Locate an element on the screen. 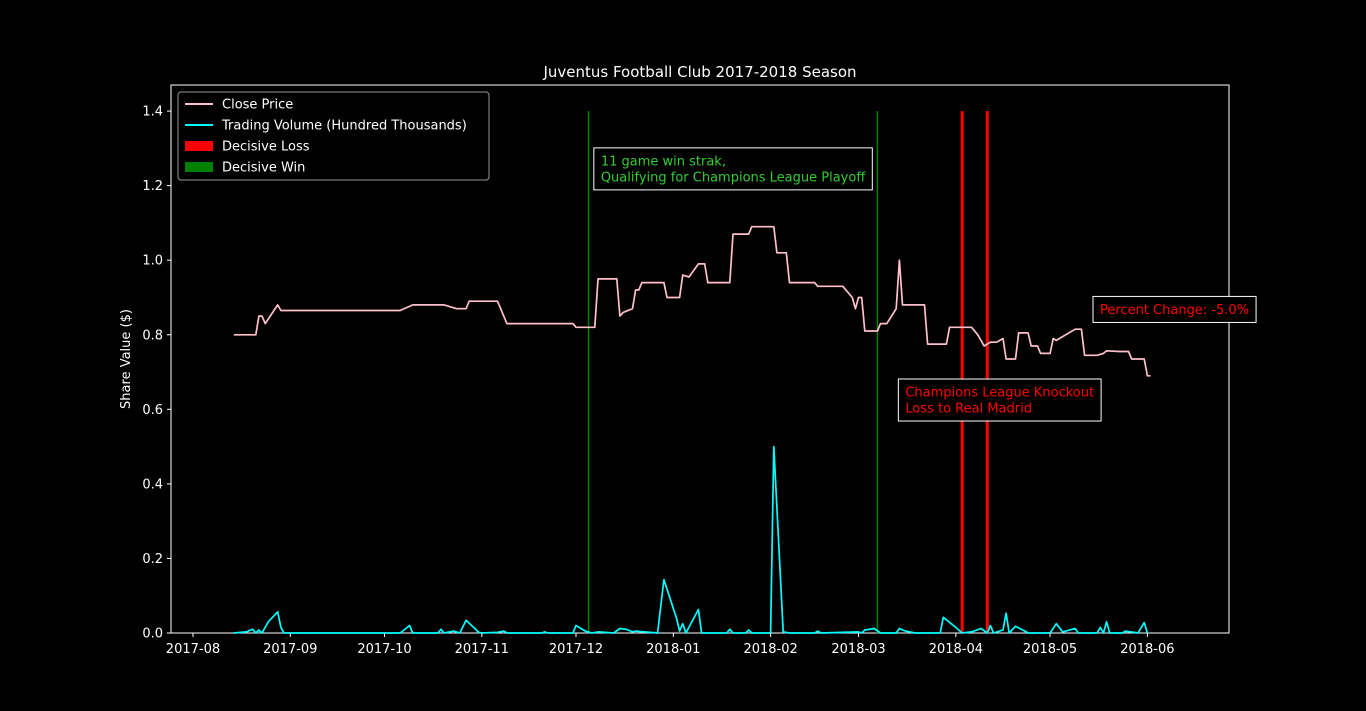 This screenshot has height=711, width=1366. legend-label: Decisive Loss is located at coordinates (266, 147).